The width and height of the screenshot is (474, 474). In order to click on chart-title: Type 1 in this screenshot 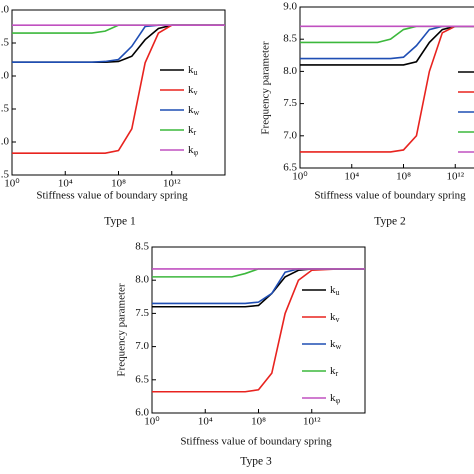, I will do `click(120, 222)`.